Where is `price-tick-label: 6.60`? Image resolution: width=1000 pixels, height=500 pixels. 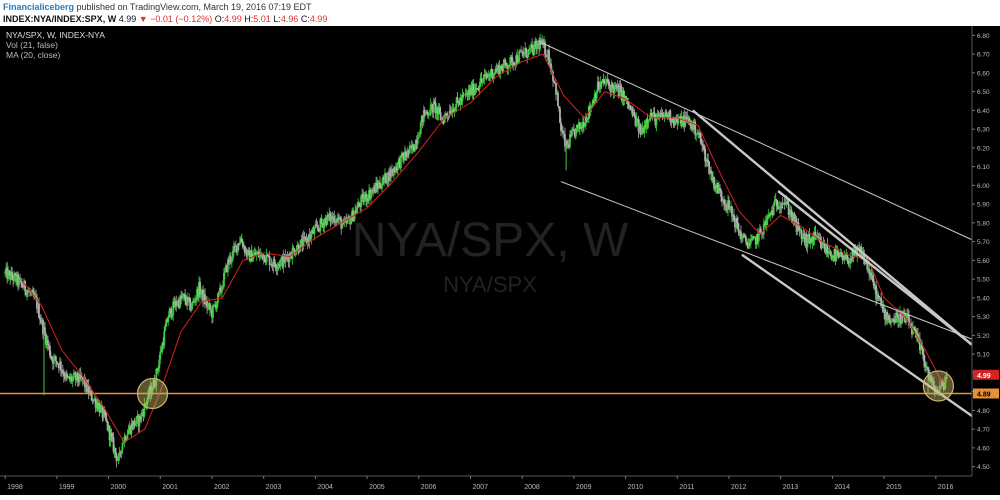 price-tick-label: 6.60 is located at coordinates (983, 73).